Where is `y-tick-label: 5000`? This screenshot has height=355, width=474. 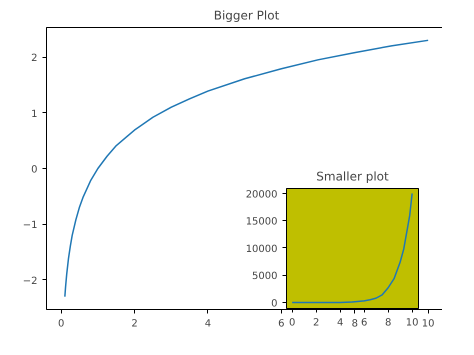 y-tick-label: 5000 is located at coordinates (265, 276).